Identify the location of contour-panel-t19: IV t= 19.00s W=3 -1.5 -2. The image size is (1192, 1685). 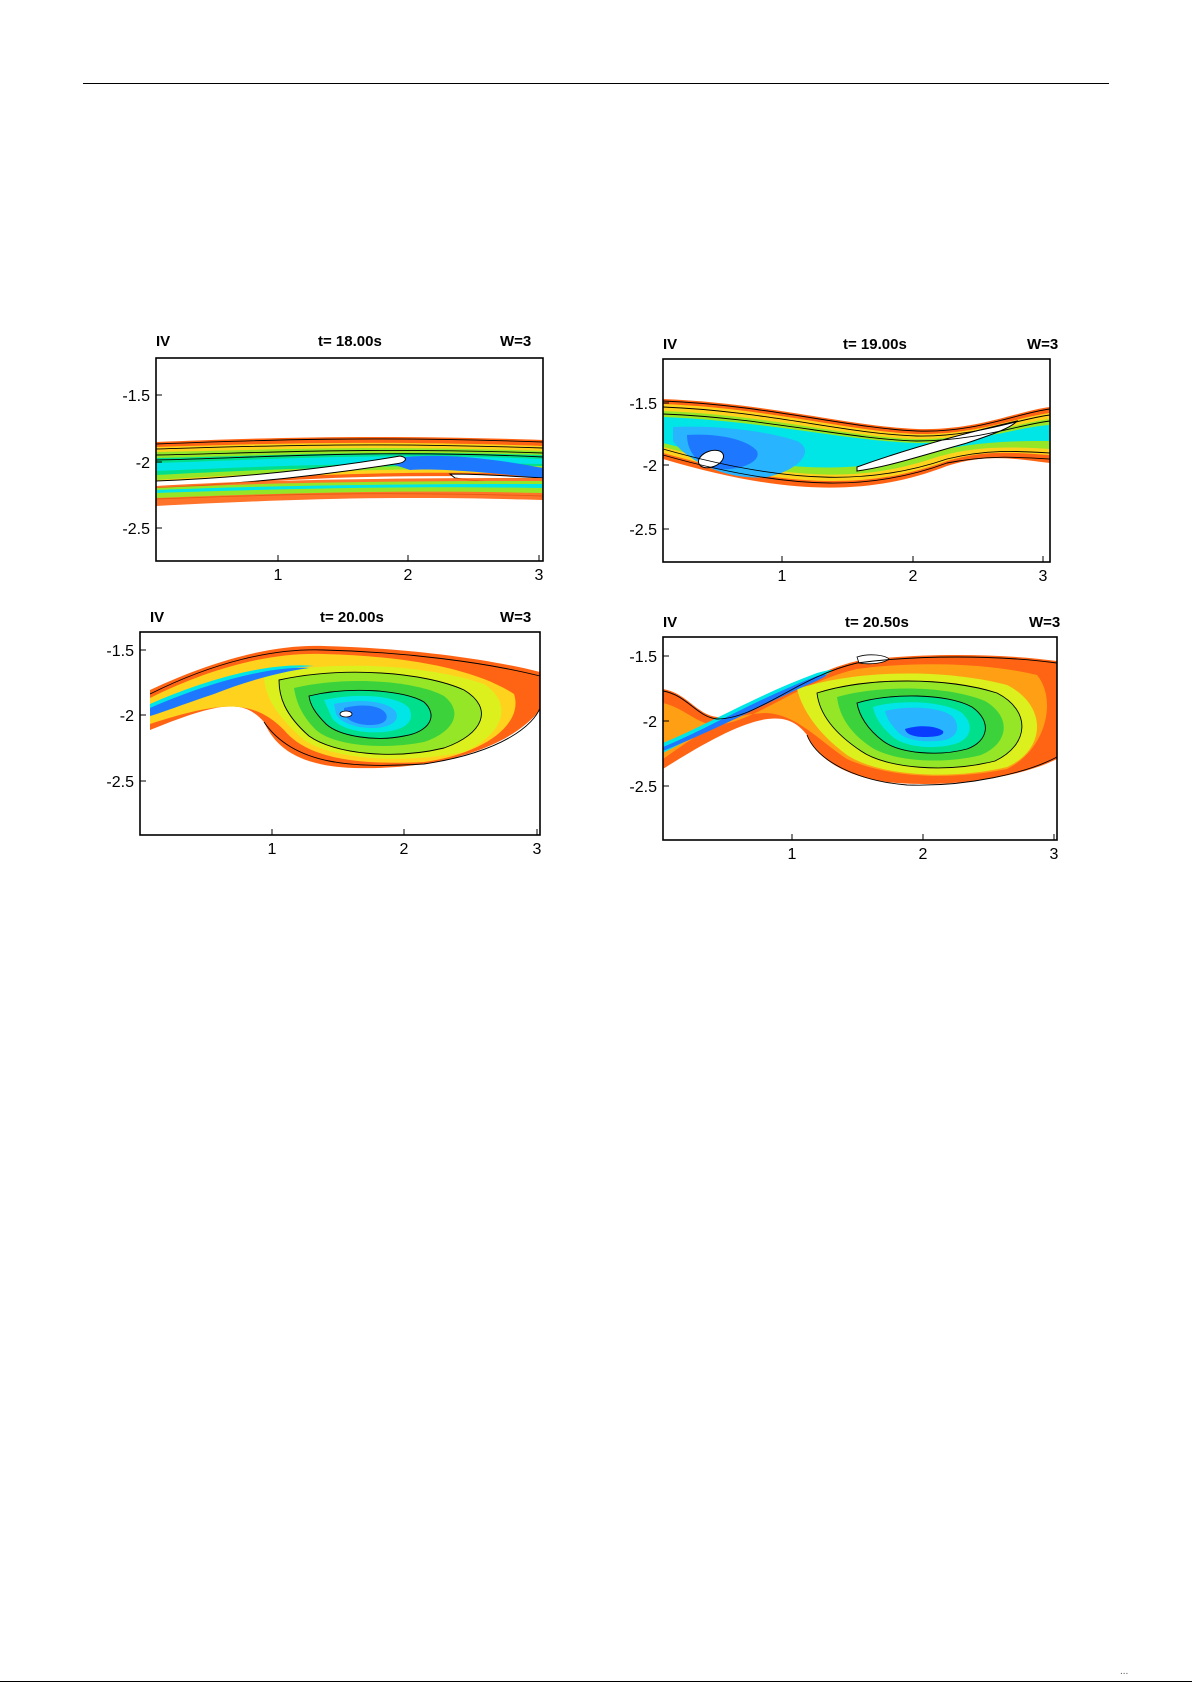
(852, 463).